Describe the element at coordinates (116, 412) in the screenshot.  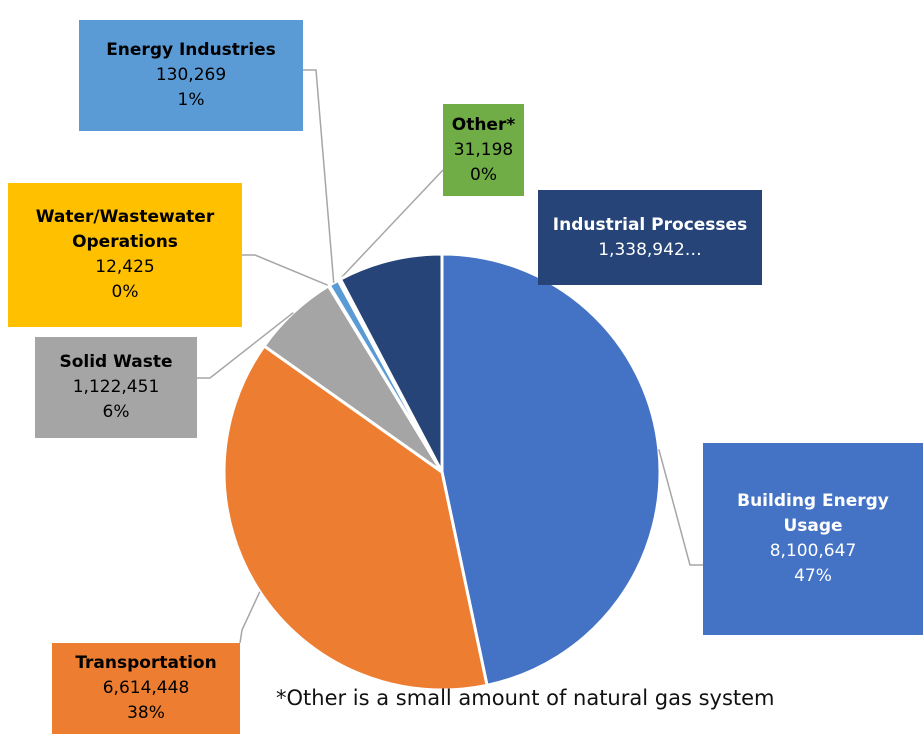
I see `percent-label: 6%` at that location.